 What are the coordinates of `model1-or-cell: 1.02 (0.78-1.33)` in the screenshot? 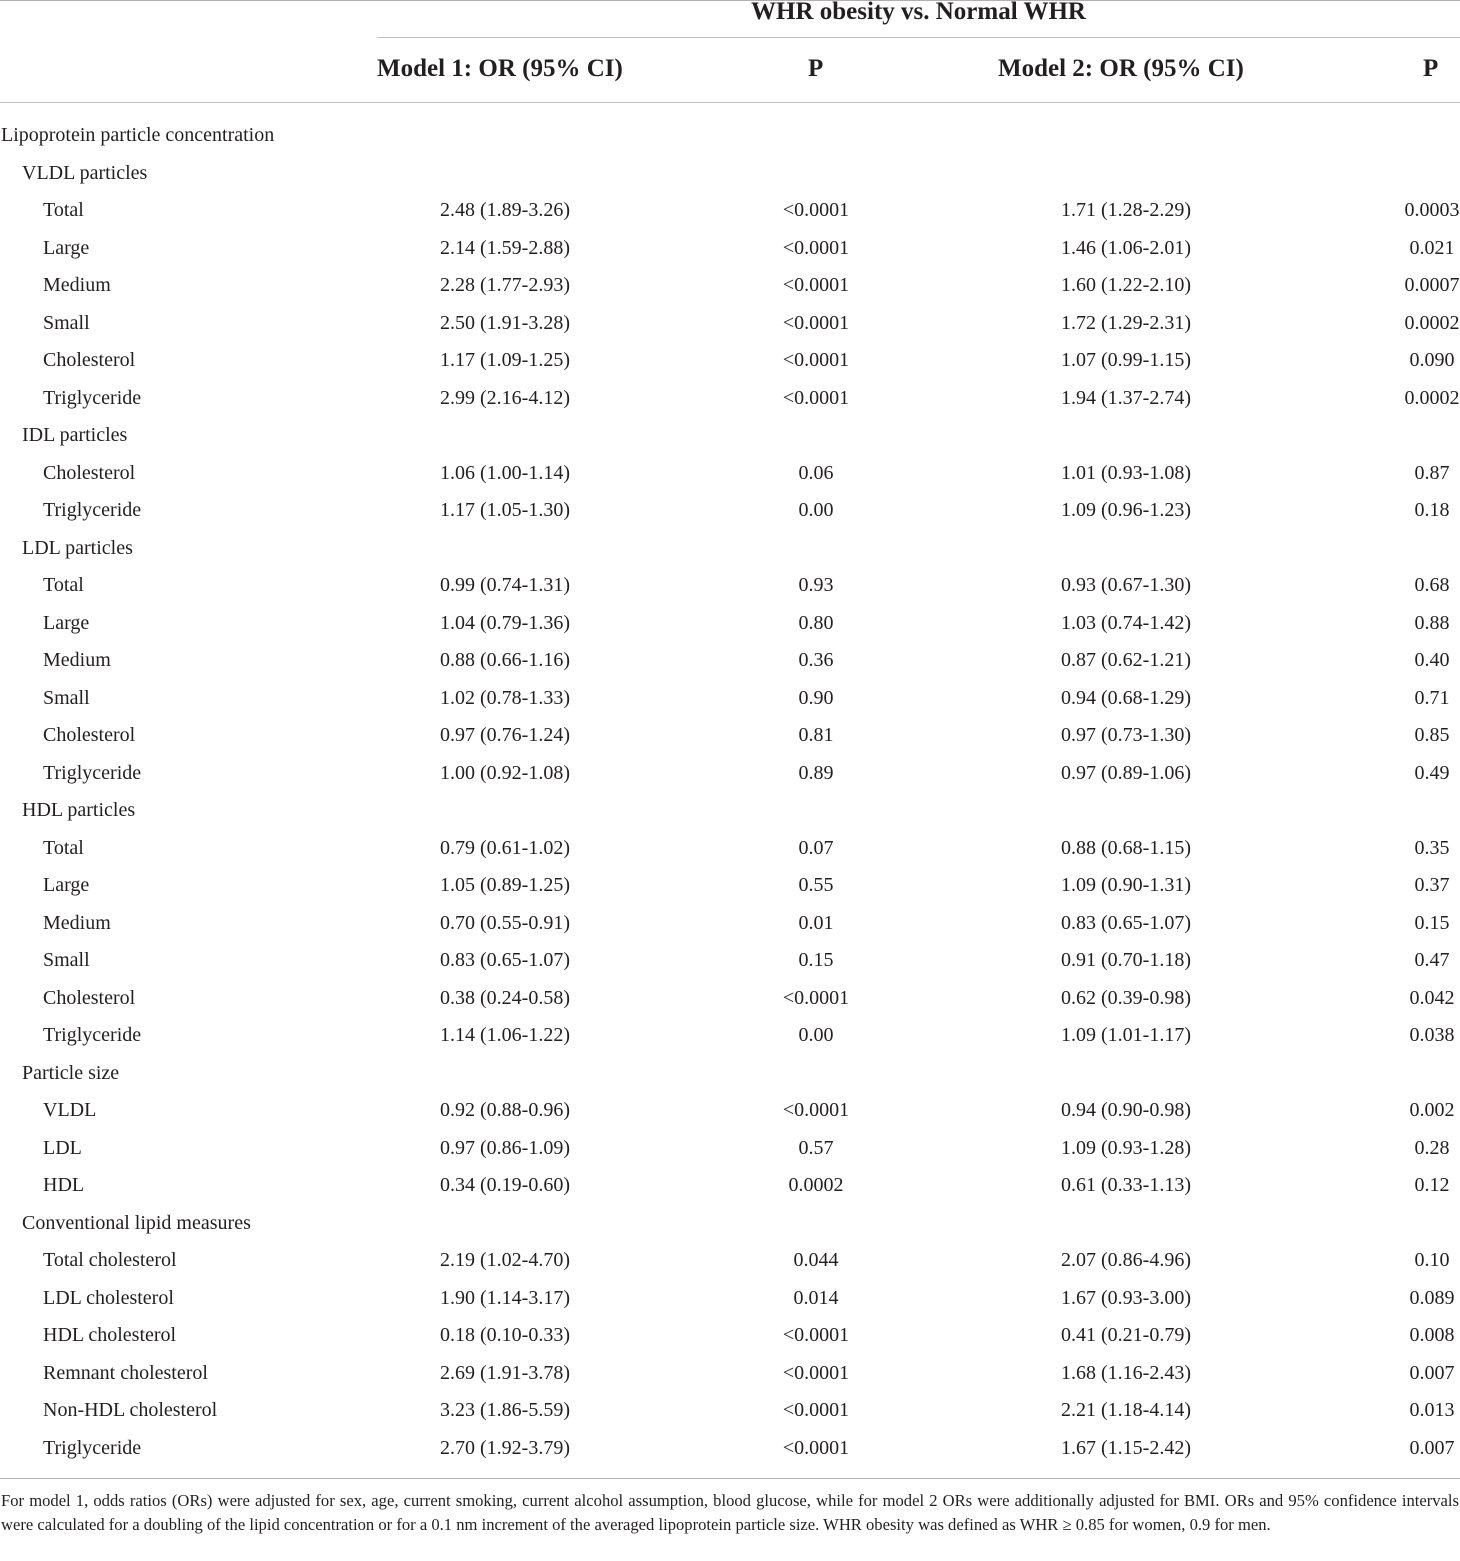 It's located at (505, 697).